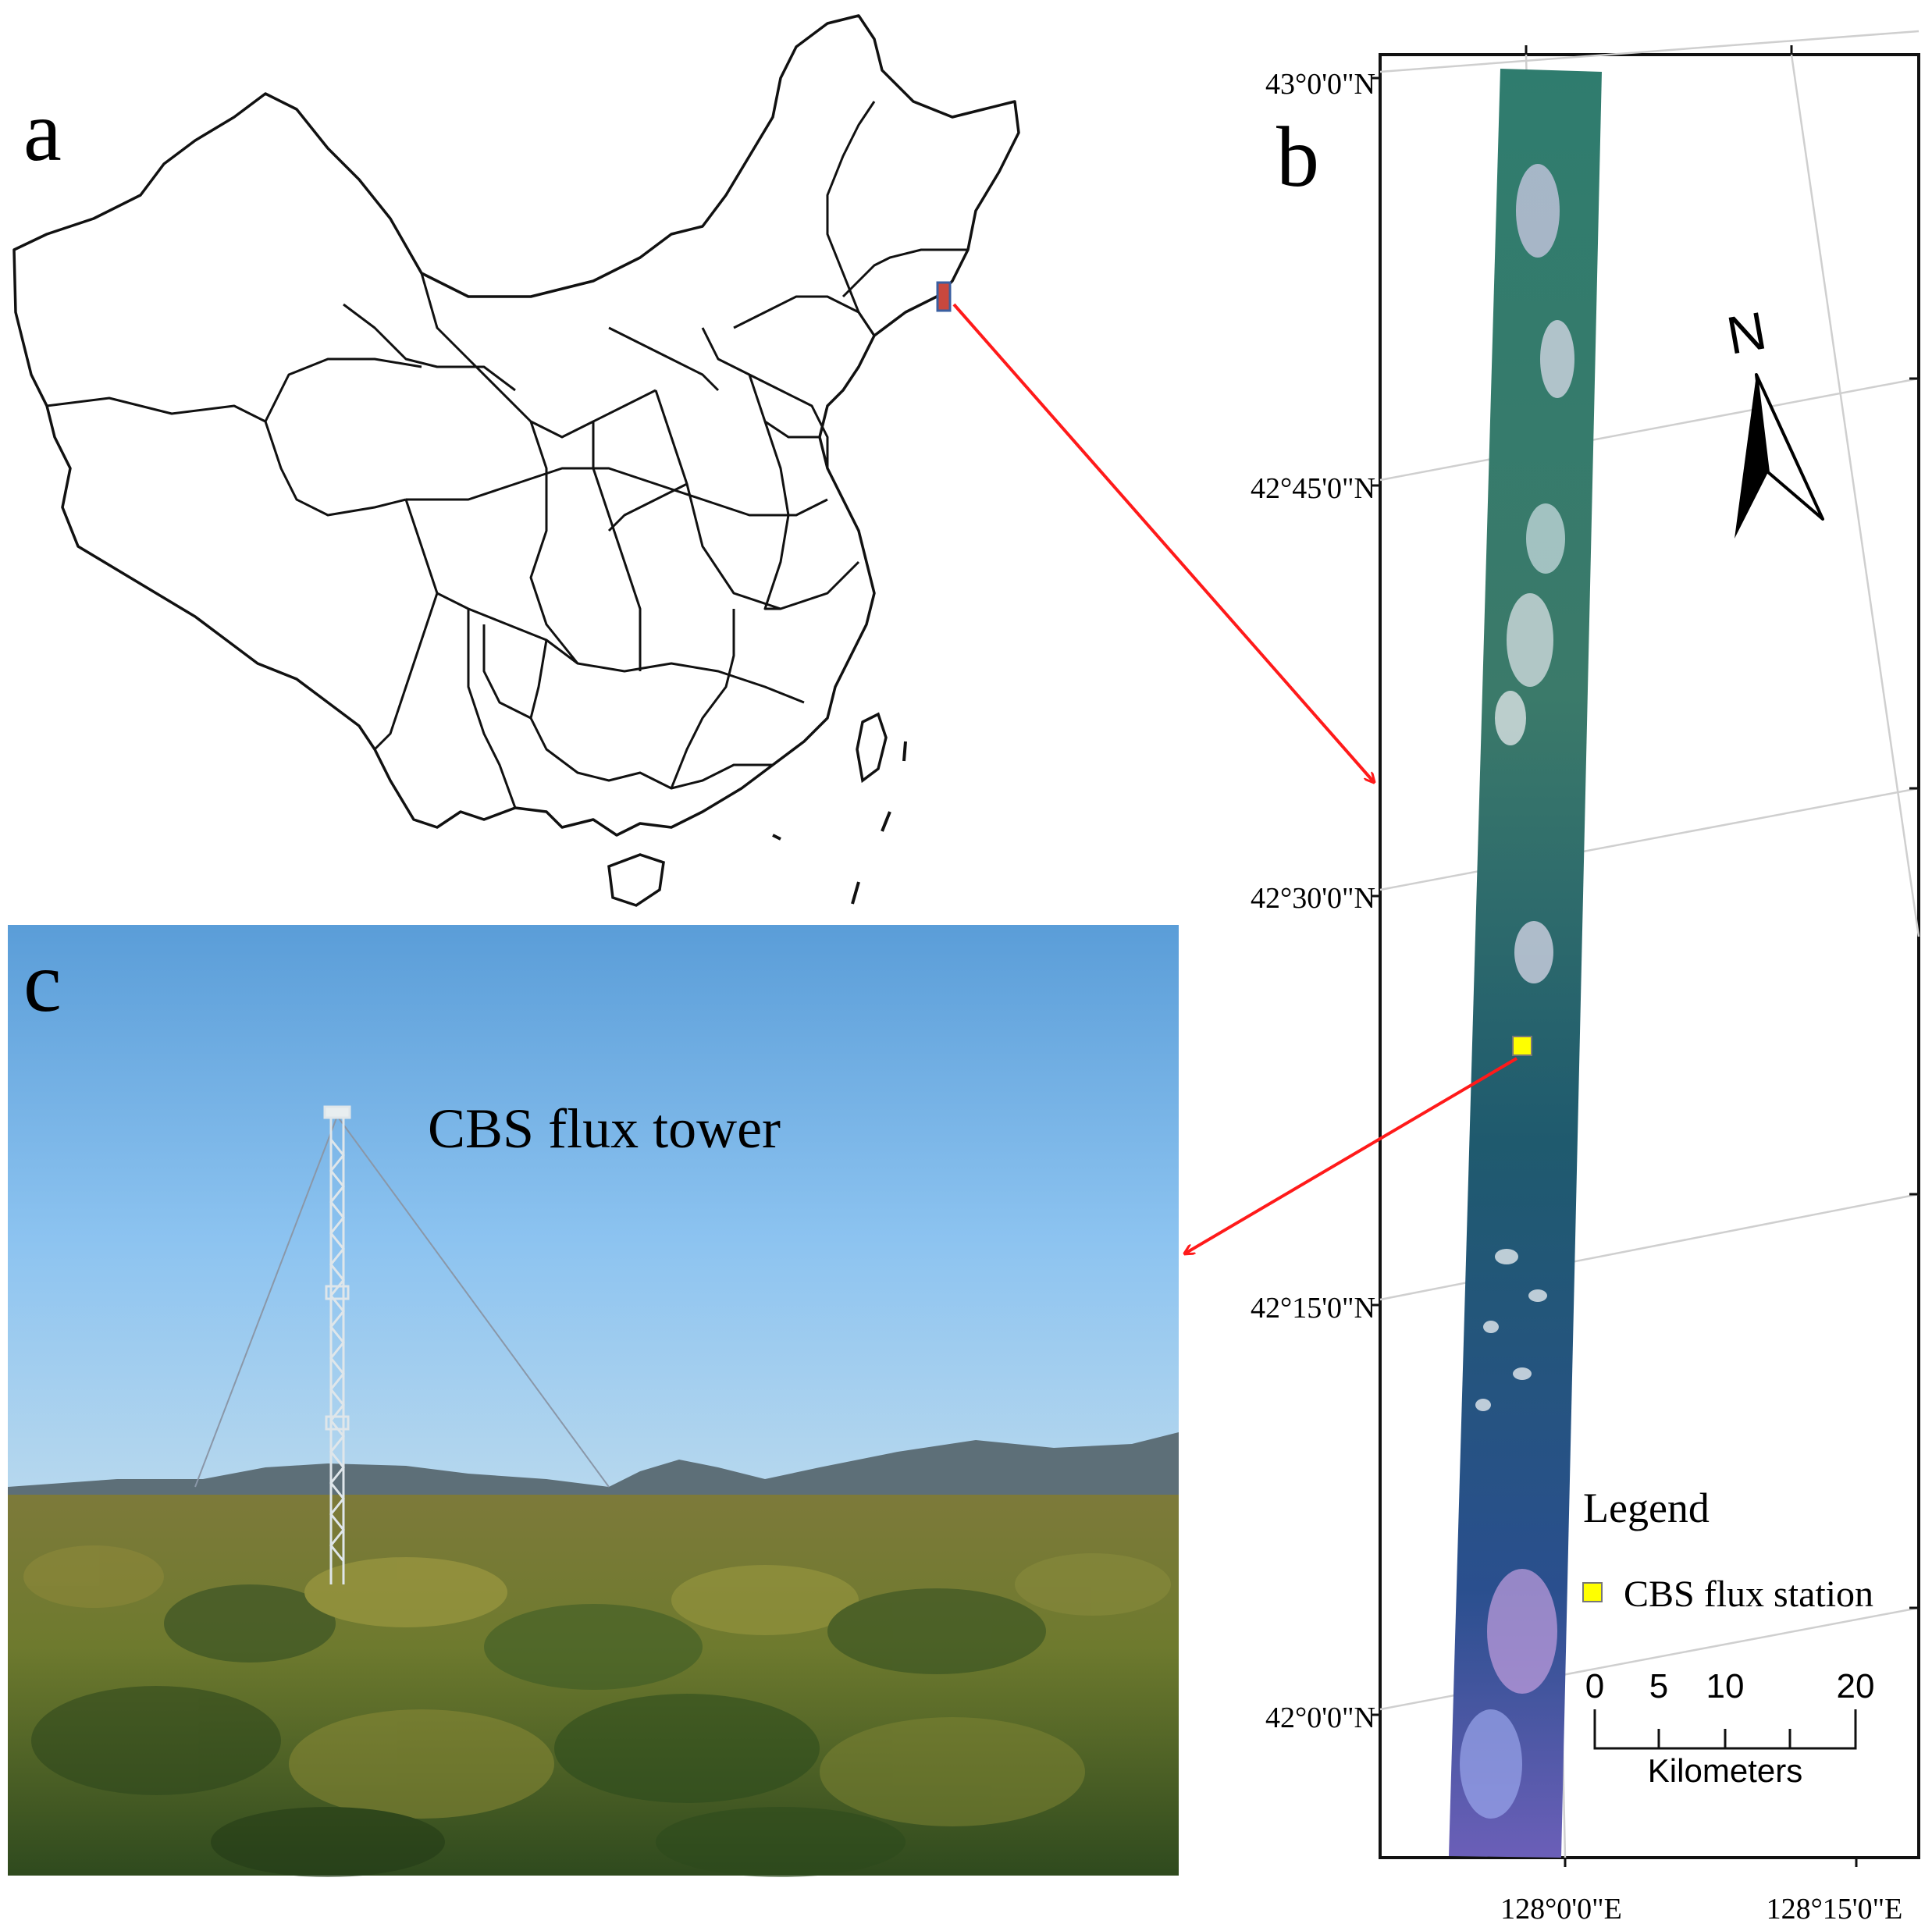 The height and width of the screenshot is (1931, 1932). I want to click on north-arrow-light-half, so click(1789, 447).